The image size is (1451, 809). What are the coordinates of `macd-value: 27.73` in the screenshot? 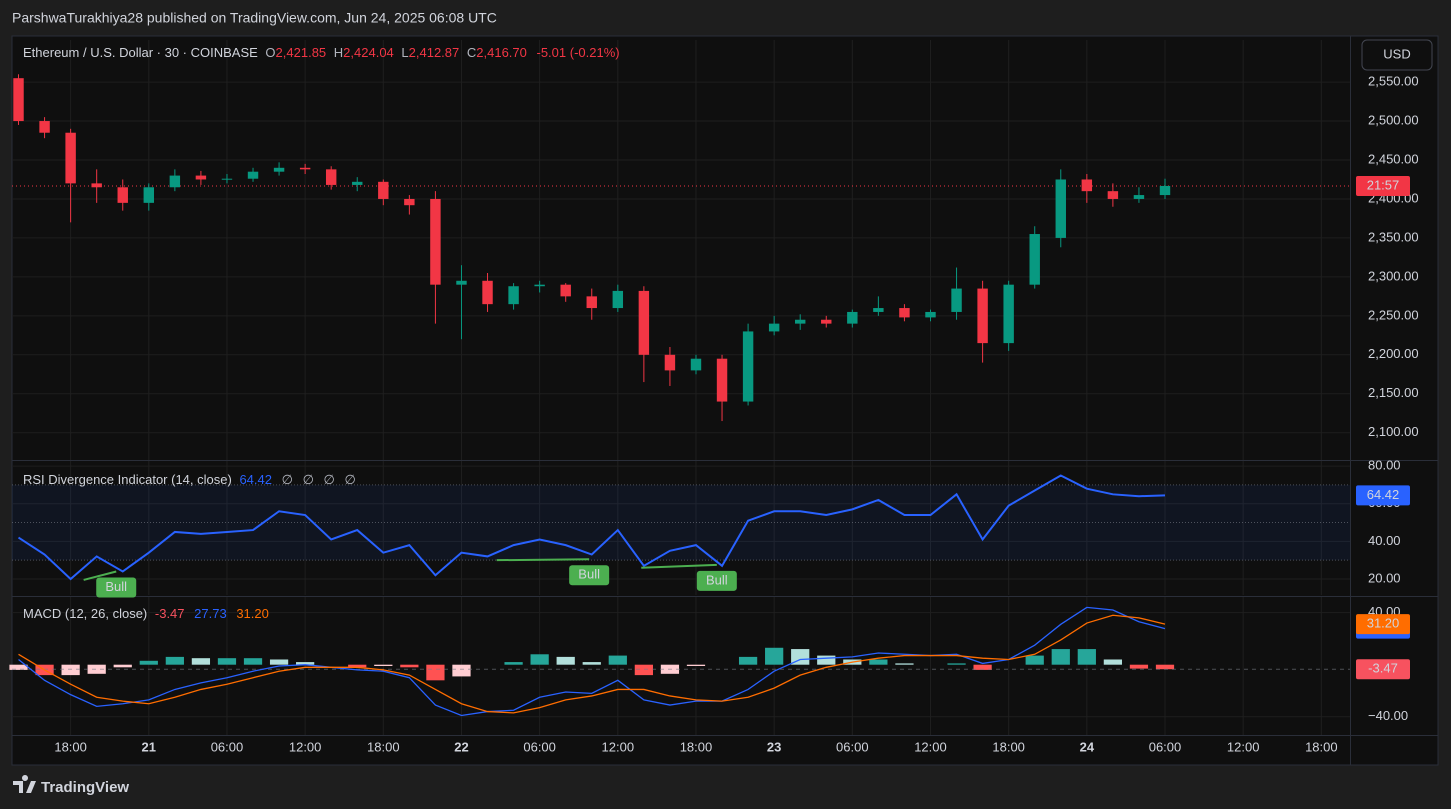 It's located at (210, 613).